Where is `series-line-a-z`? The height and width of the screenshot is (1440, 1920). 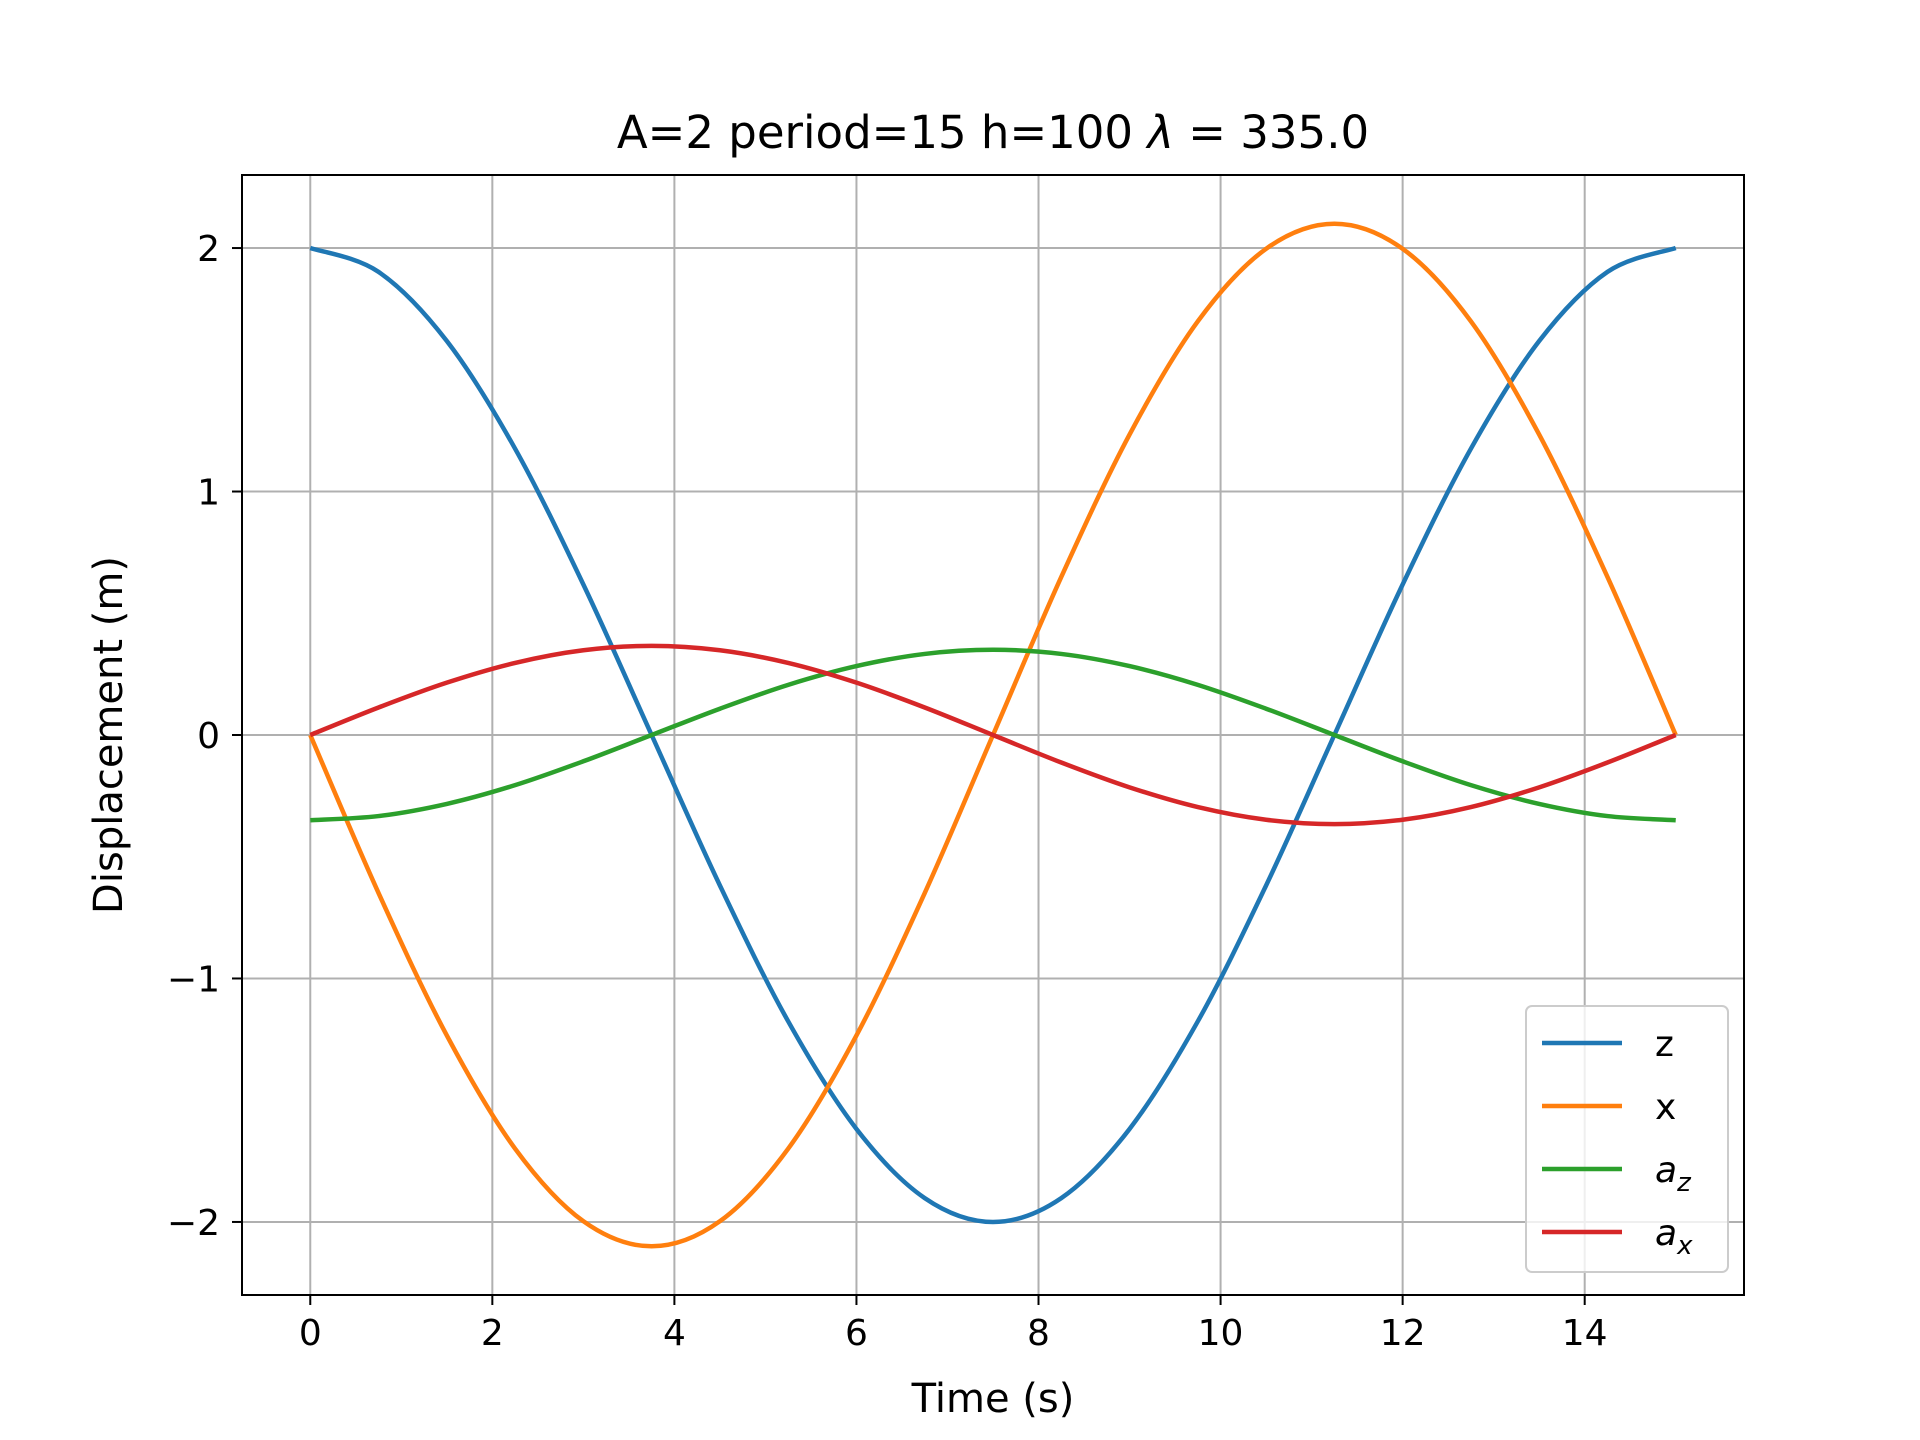 series-line-a-z is located at coordinates (993, 735).